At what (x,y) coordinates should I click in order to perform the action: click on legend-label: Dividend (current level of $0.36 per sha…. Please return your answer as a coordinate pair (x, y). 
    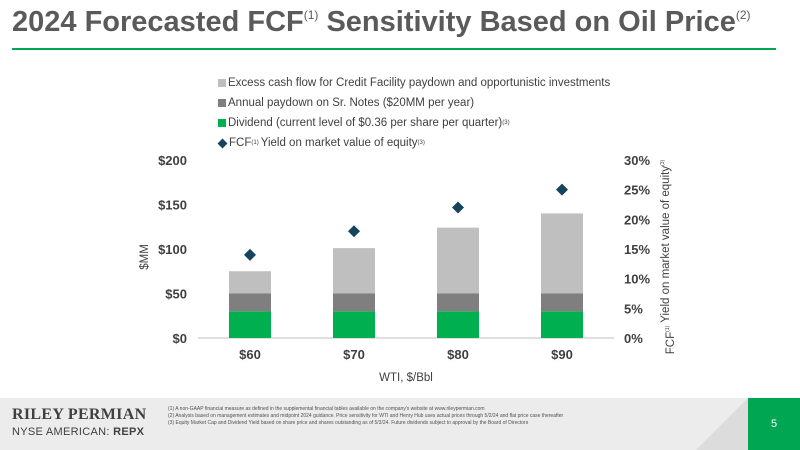
    Looking at the image, I should click on (365, 123).